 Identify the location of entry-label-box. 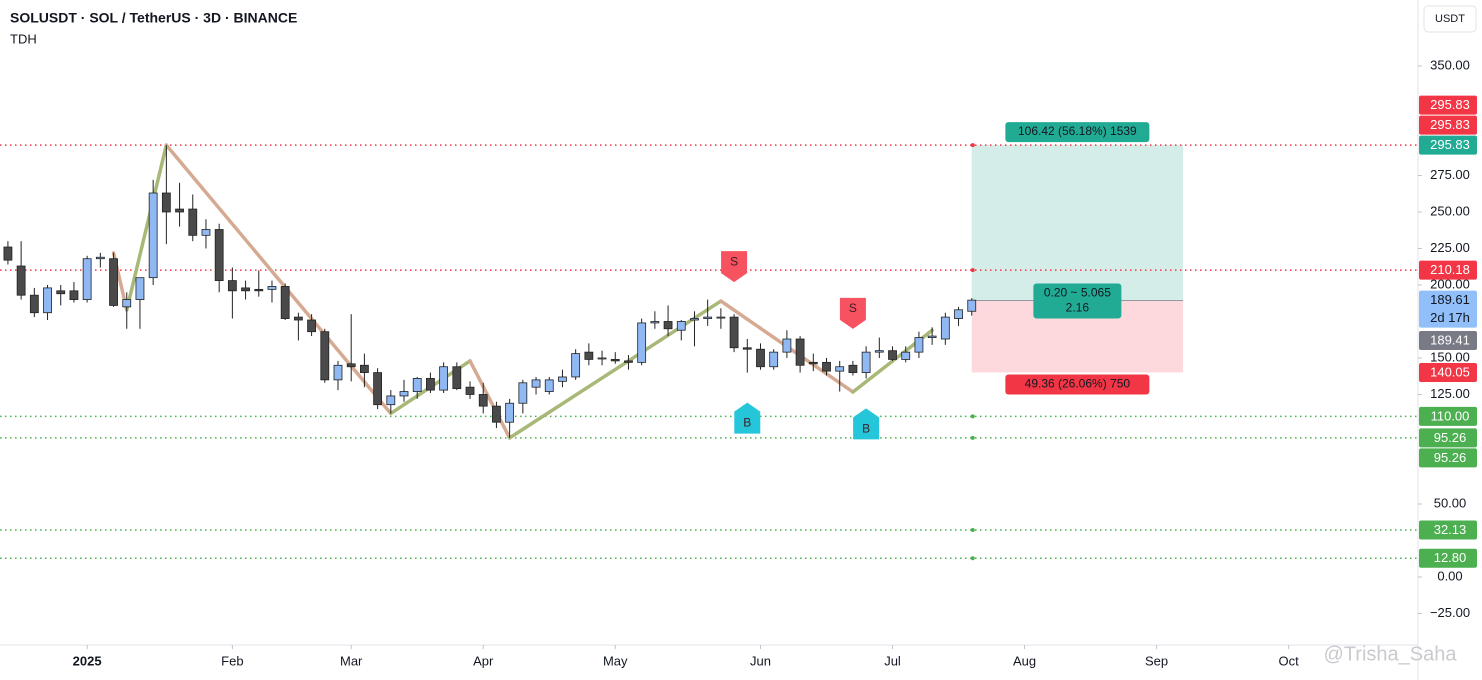
(1077, 301).